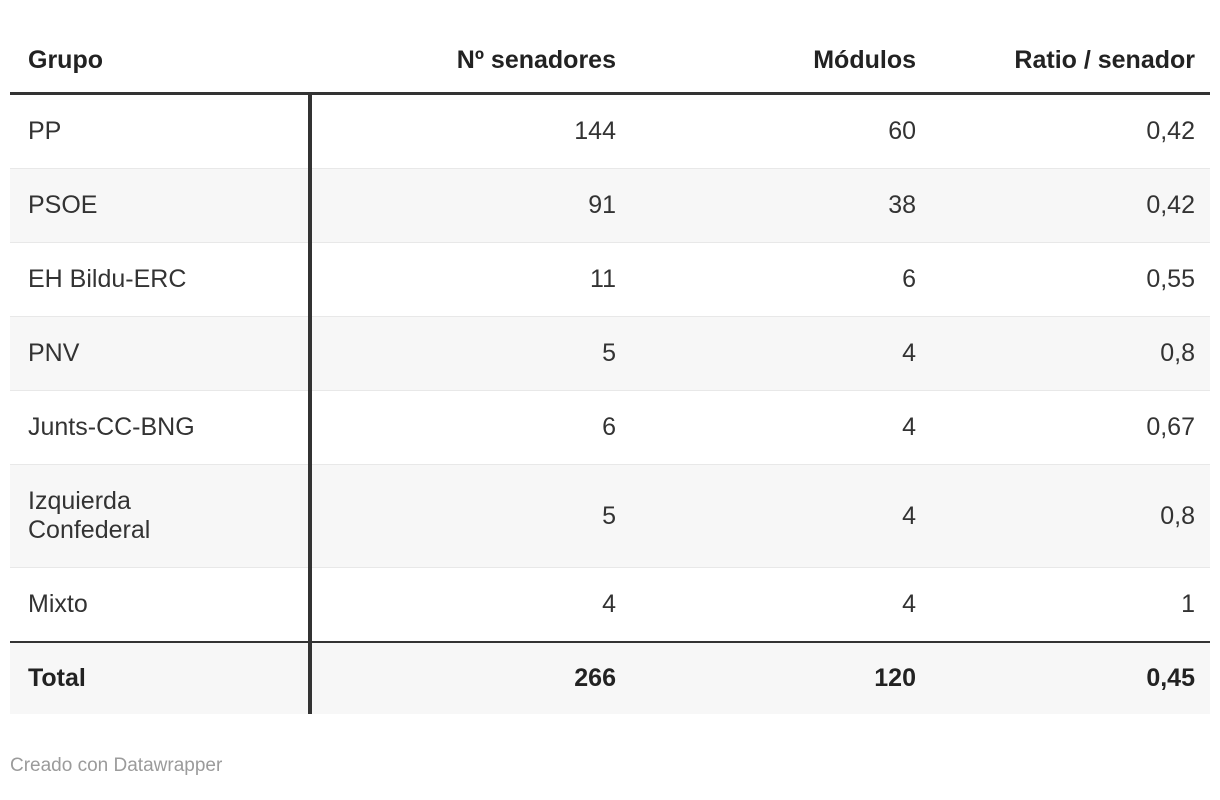 The image size is (1220, 800). I want to click on table-row-pnv: PNV 5 4 0,8, so click(610, 353).